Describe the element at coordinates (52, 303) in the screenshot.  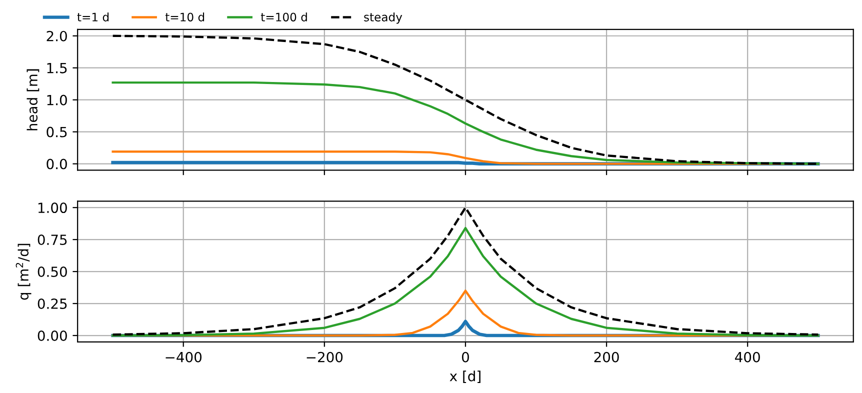
I see `y-tick-label: 0.25` at that location.